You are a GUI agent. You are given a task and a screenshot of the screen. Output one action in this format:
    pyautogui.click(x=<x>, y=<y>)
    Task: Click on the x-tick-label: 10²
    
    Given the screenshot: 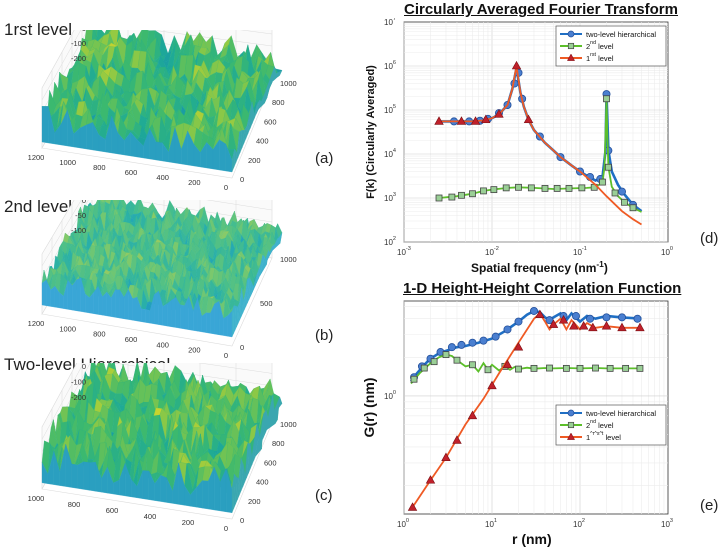 What is the action you would take?
    pyautogui.click(x=579, y=523)
    